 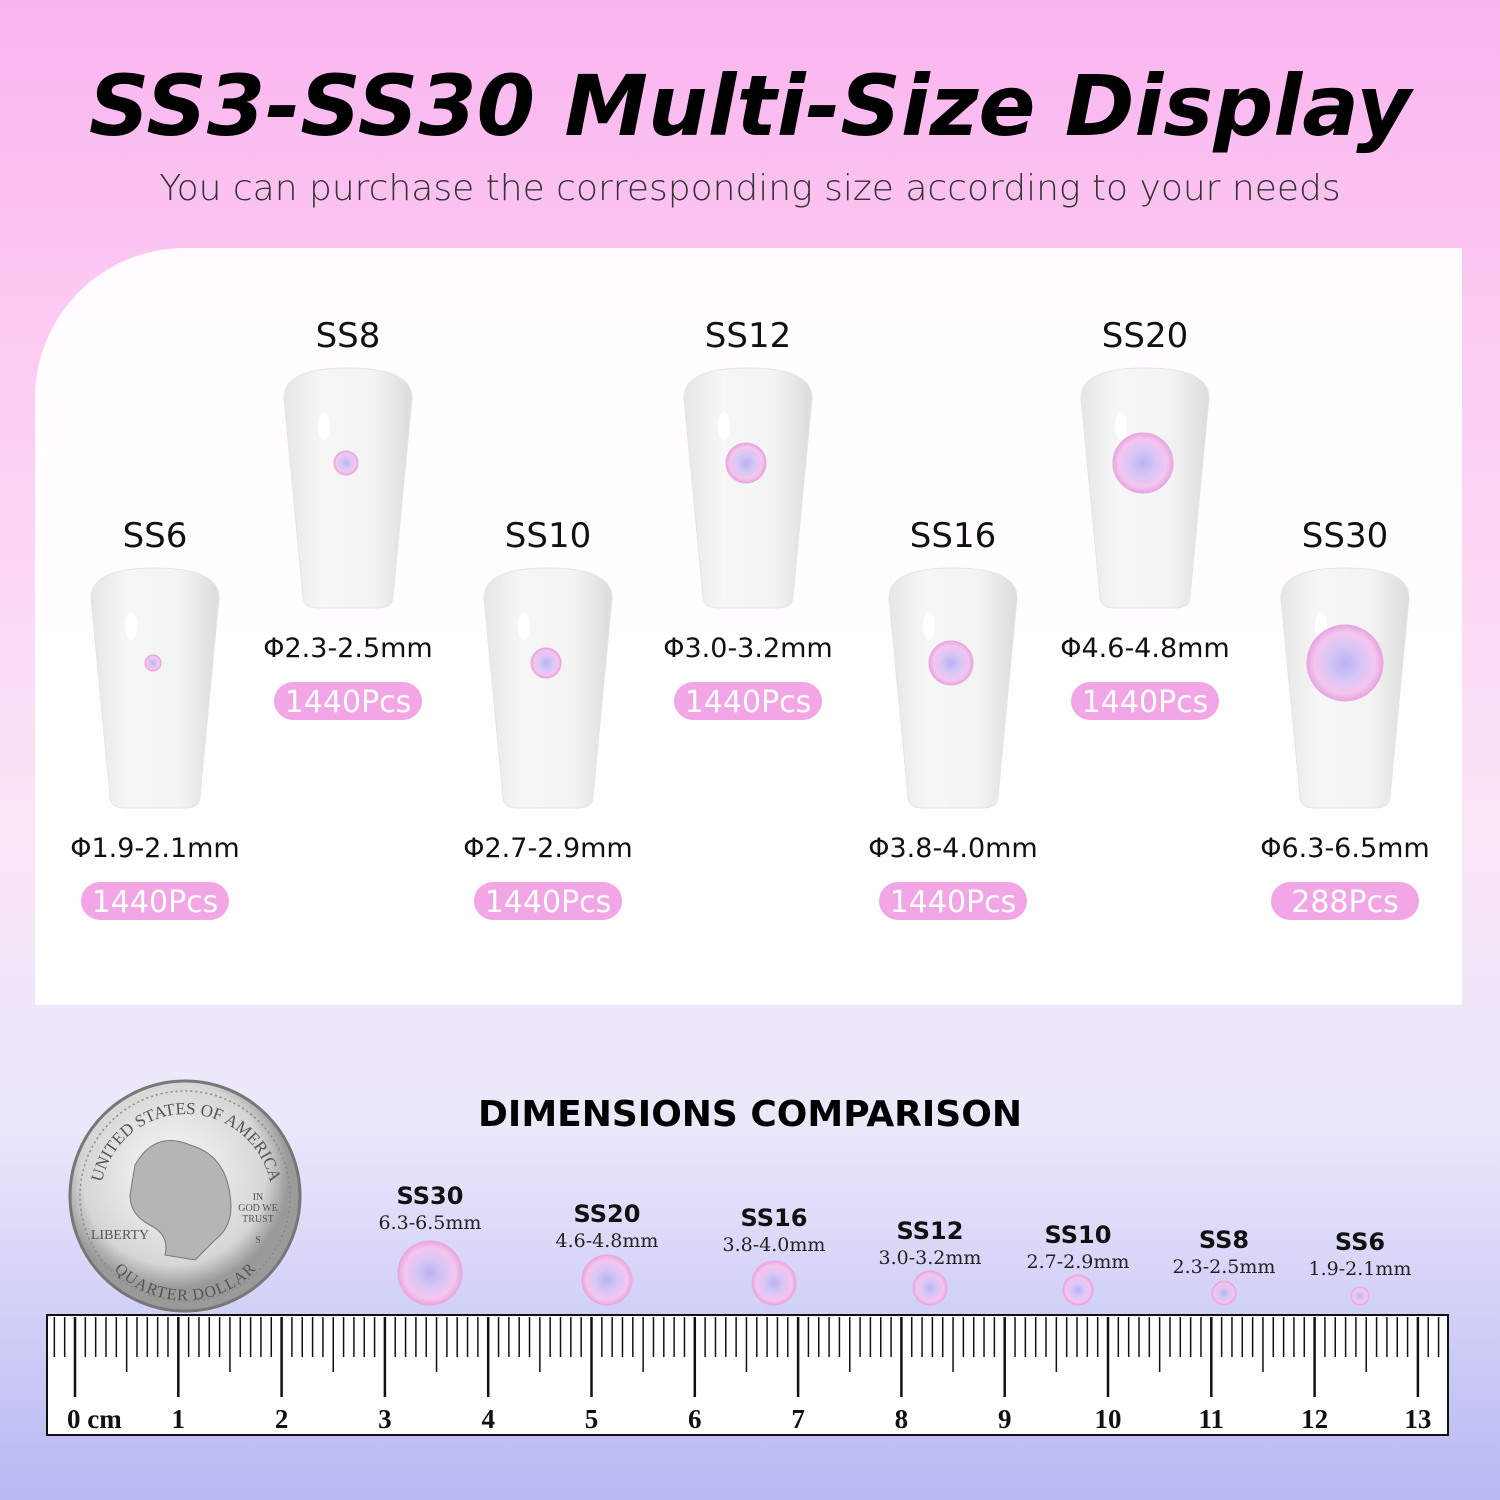 What do you see at coordinates (1360, 1269) in the screenshot?
I see `compare-size: 1.9-2.1mm` at bounding box center [1360, 1269].